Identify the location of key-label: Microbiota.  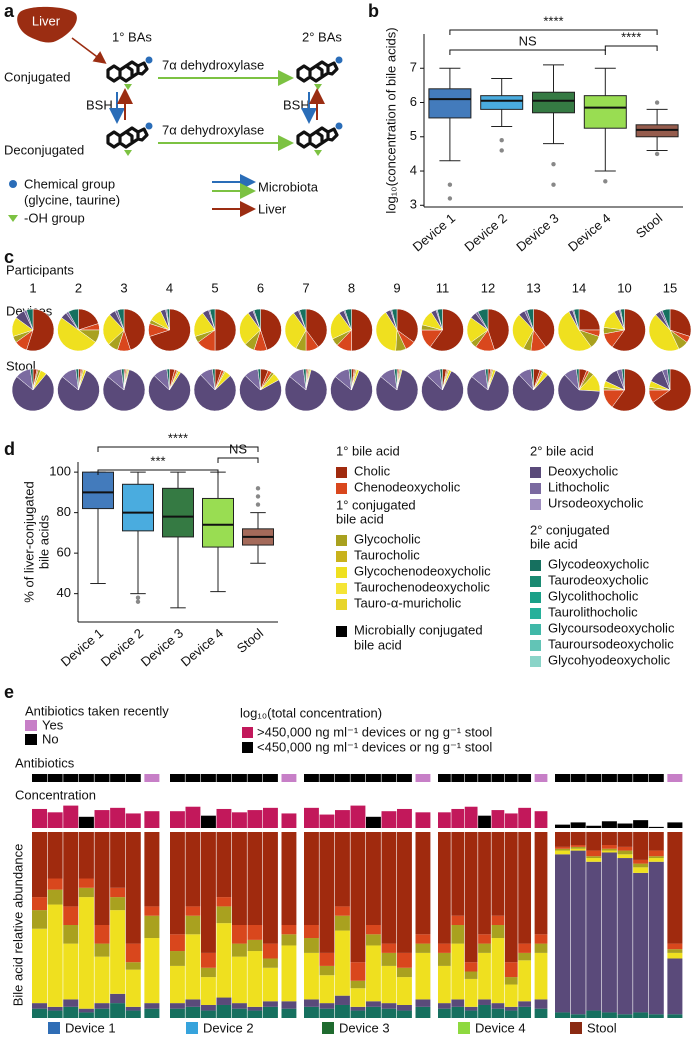
(288, 186).